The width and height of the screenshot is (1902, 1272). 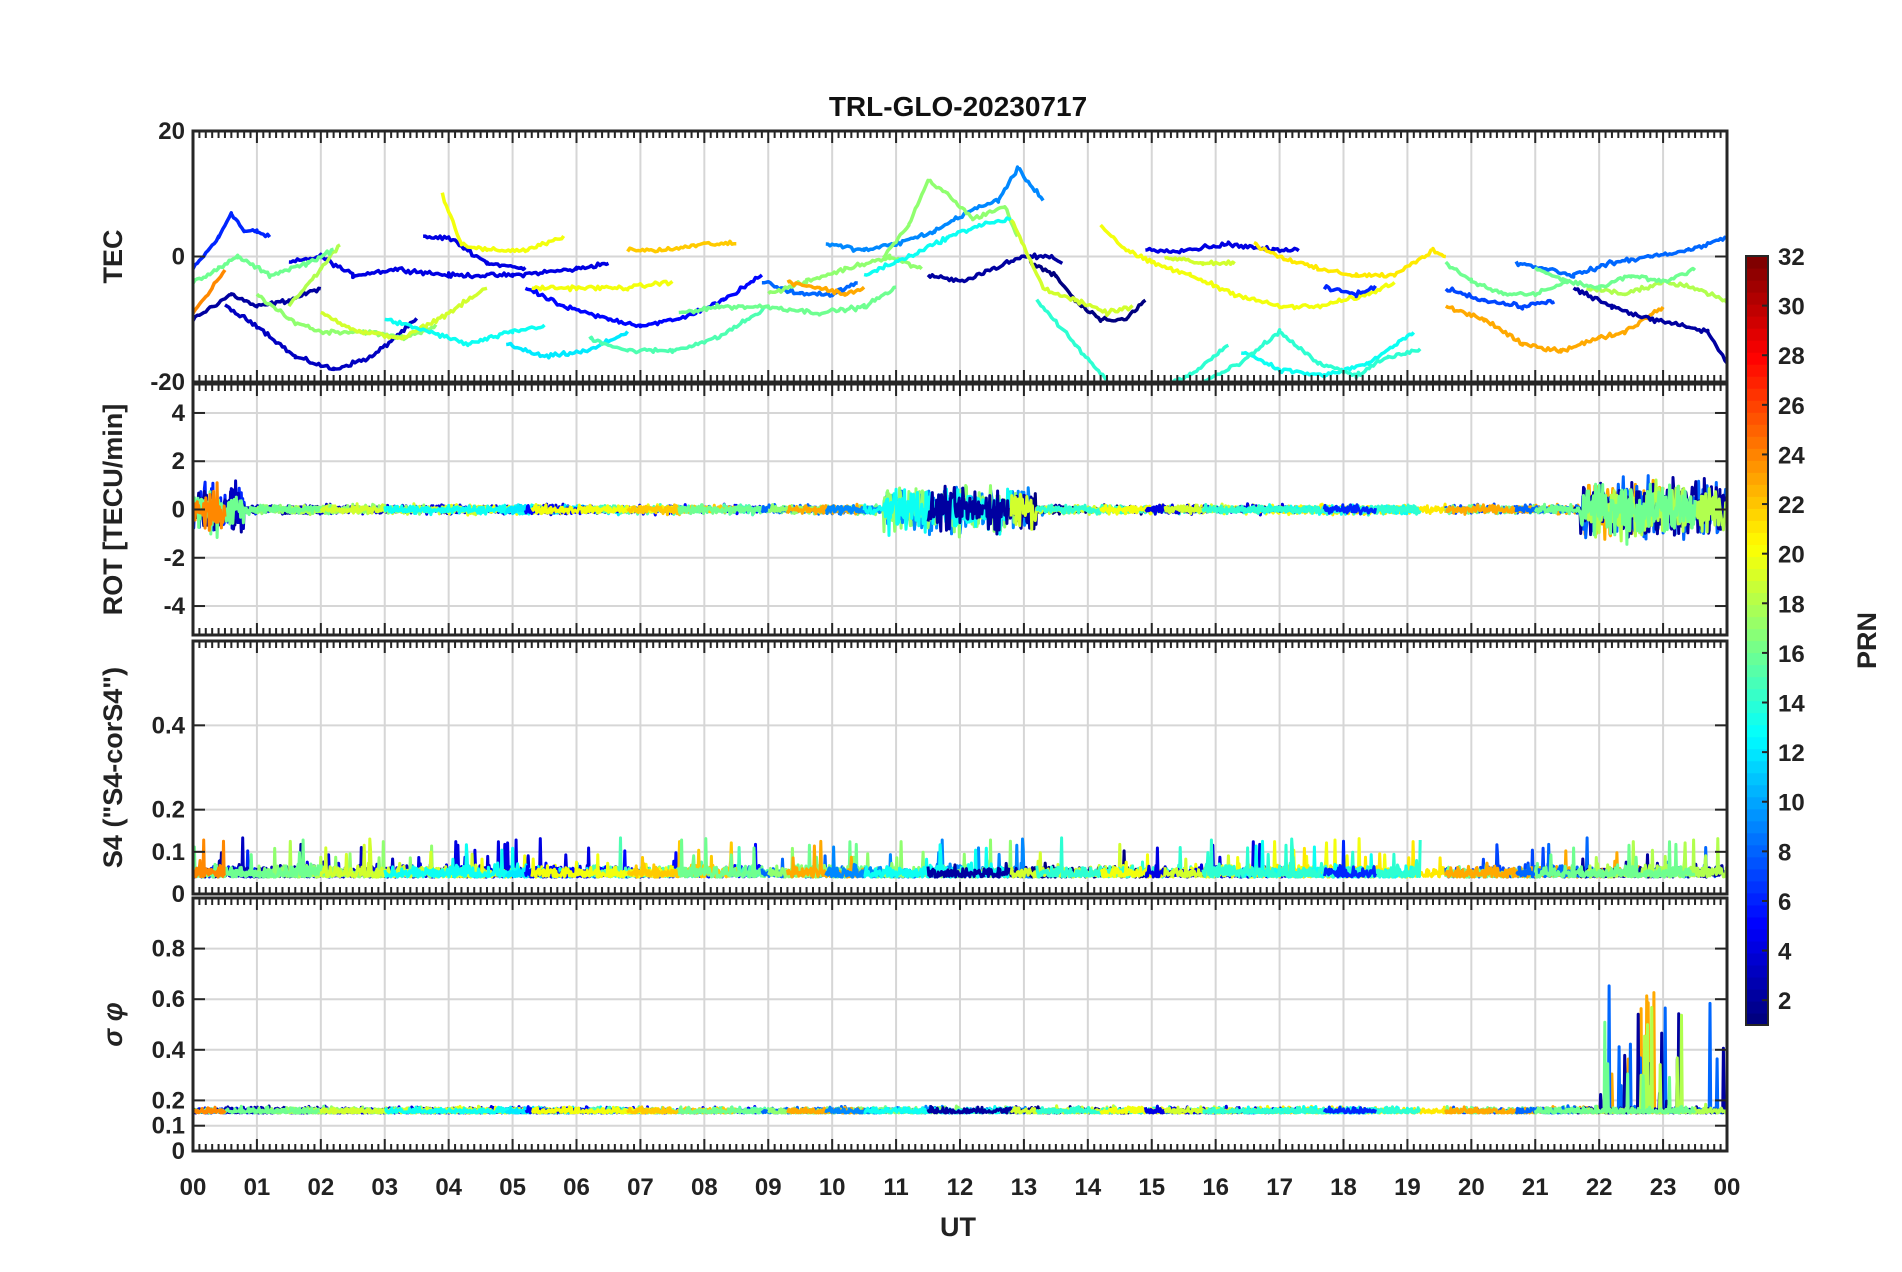 What do you see at coordinates (768, 1187) in the screenshot?
I see `x-tick-label: 09` at bounding box center [768, 1187].